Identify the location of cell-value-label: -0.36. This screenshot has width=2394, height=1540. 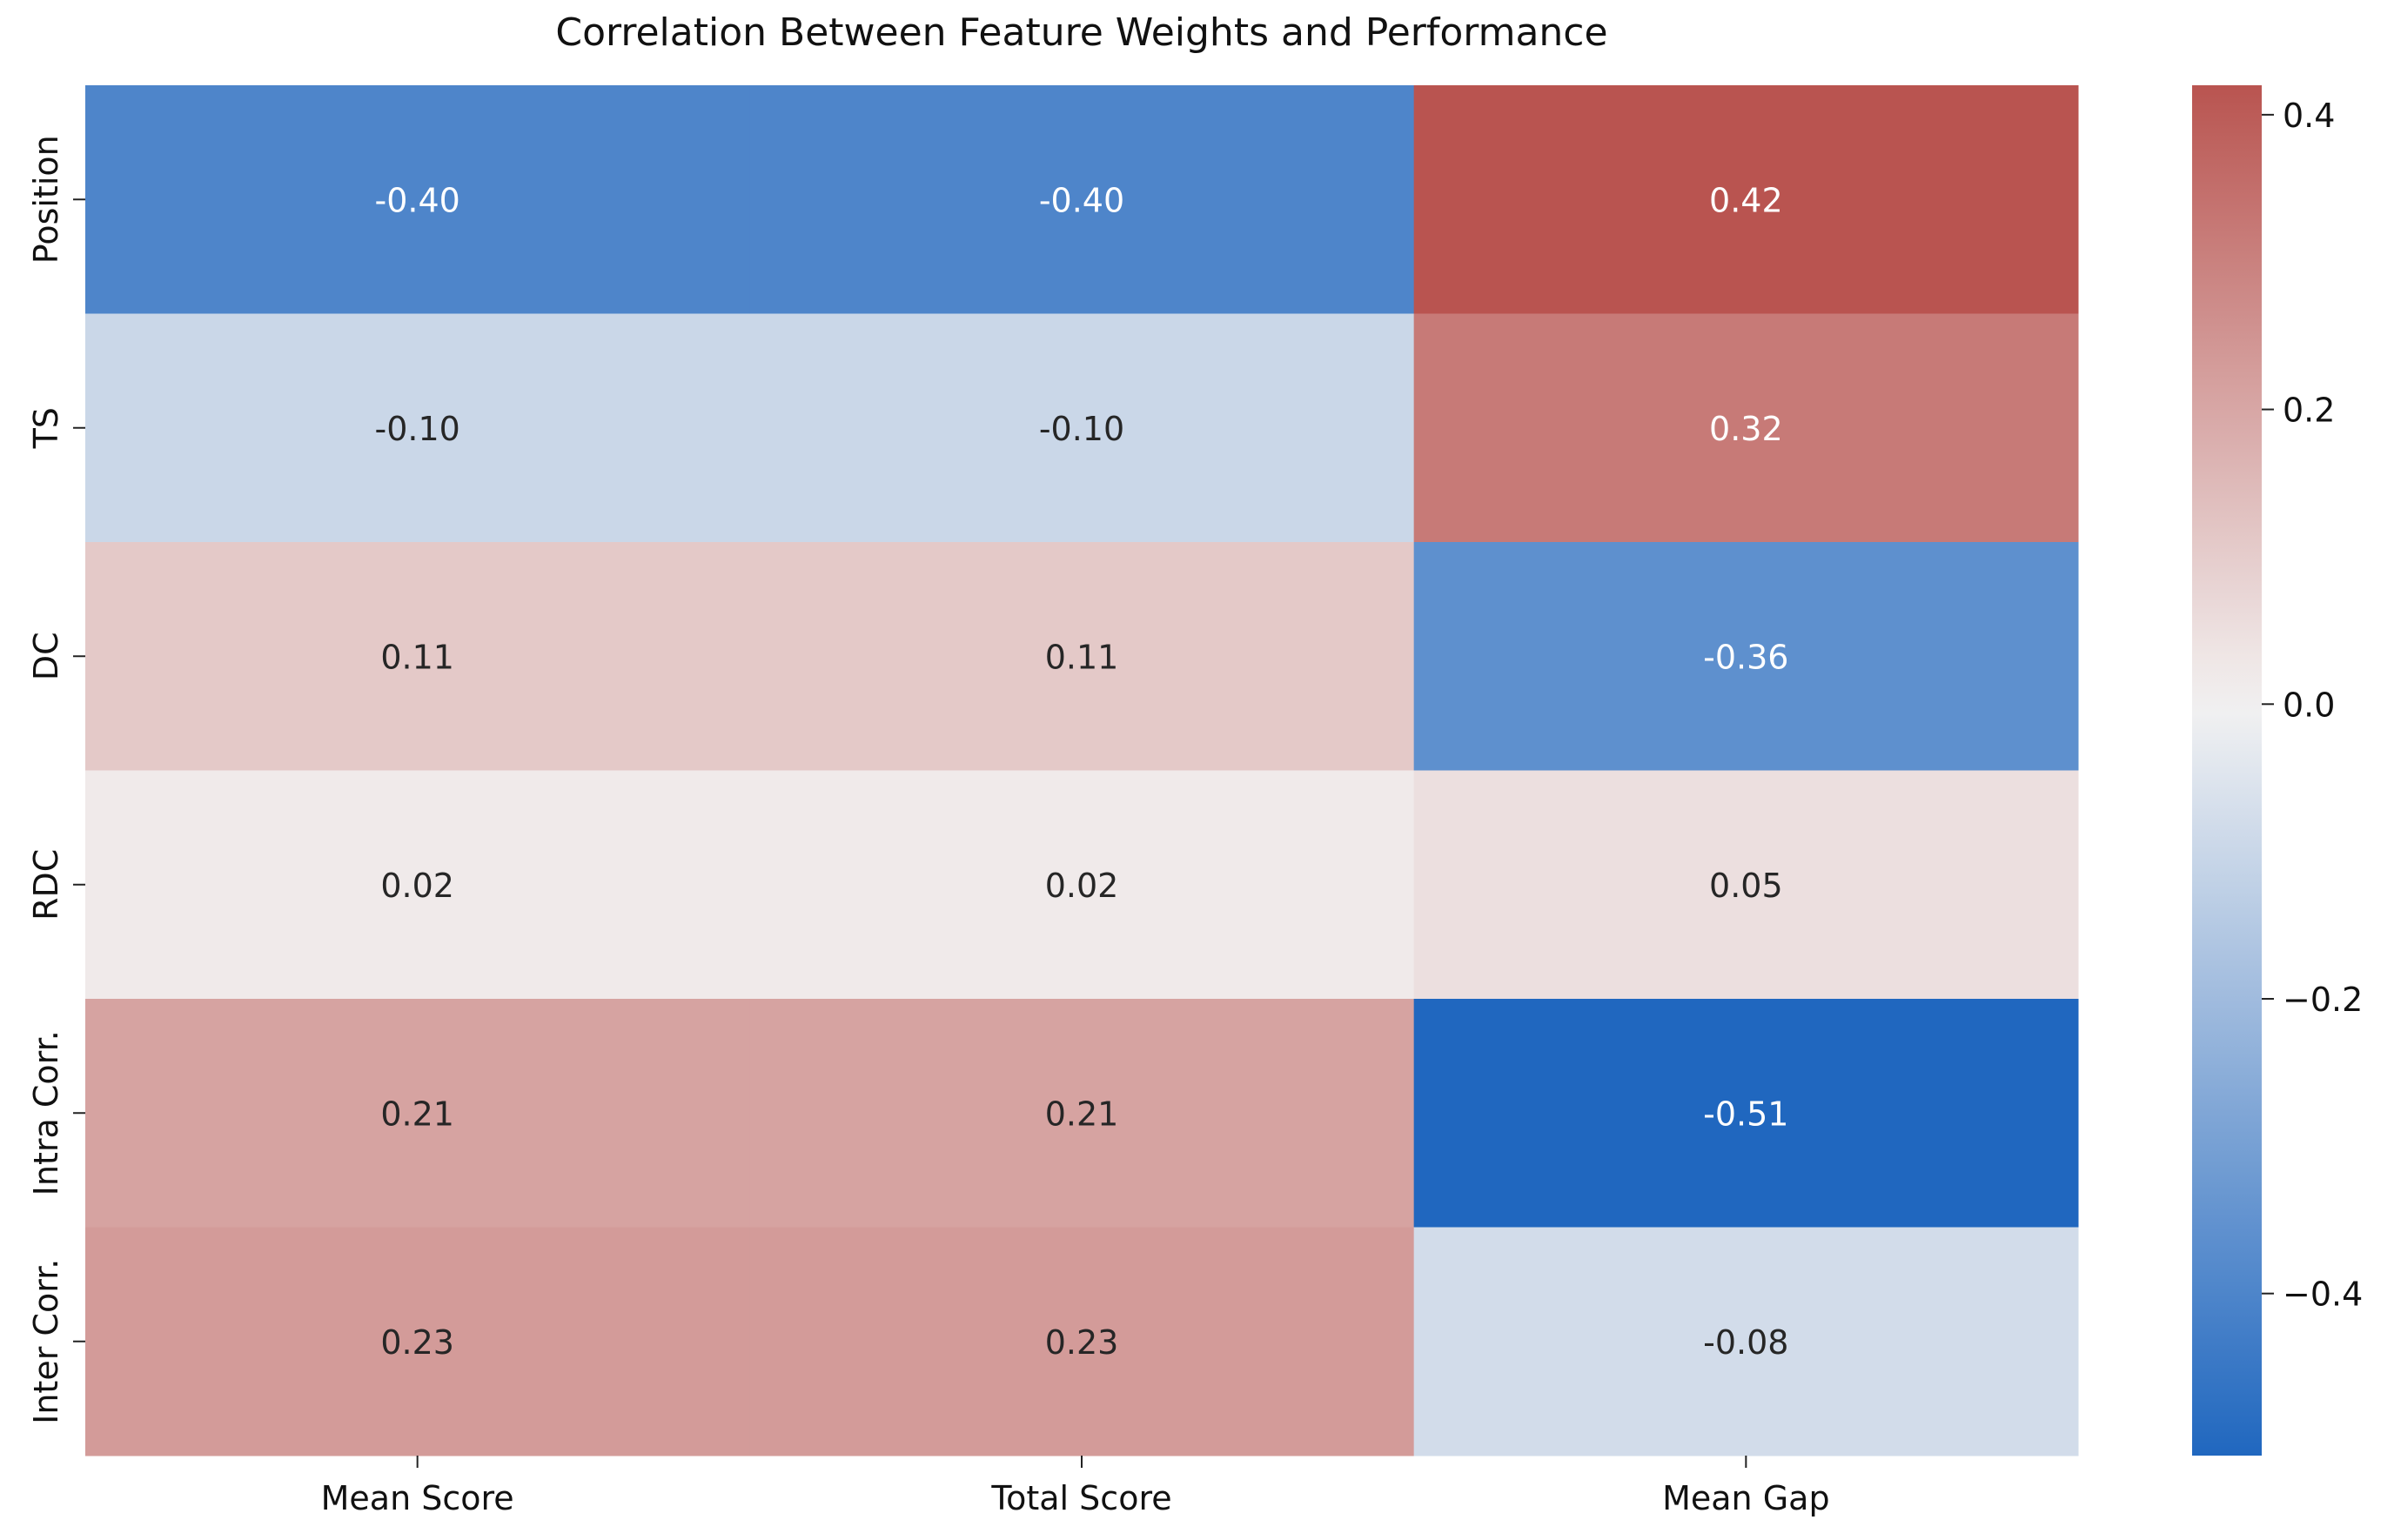
(1745, 657).